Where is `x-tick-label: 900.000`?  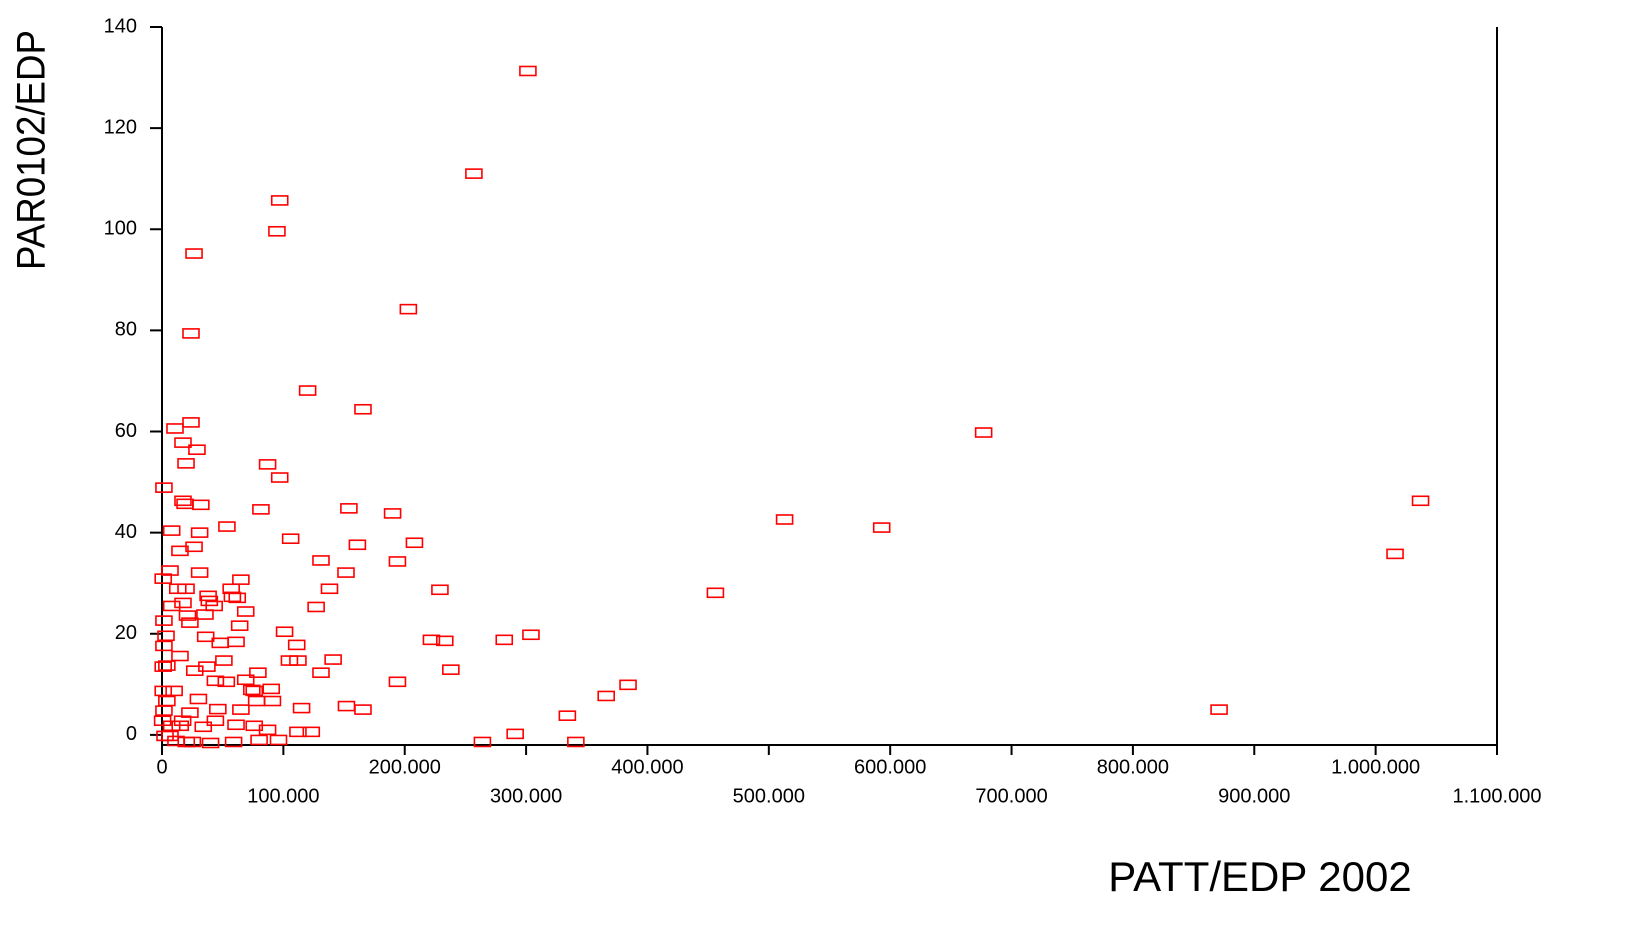
x-tick-label: 900.000 is located at coordinates (1254, 796).